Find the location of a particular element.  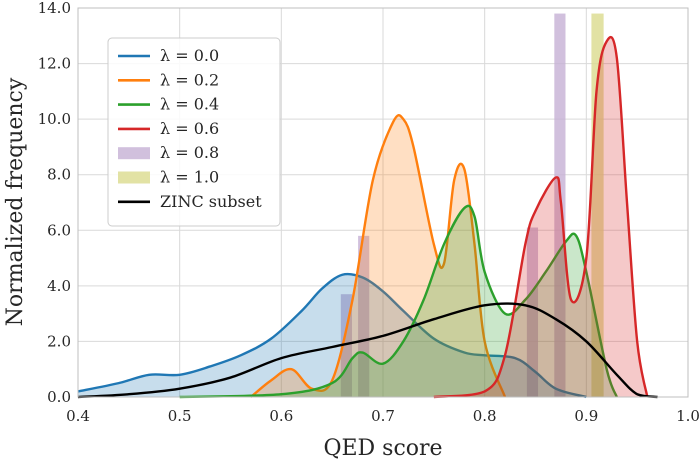

x-tick-labels: 0.4 0.5 0.6 0.7 0.8 0.9 1.0 is located at coordinates (383, 416).